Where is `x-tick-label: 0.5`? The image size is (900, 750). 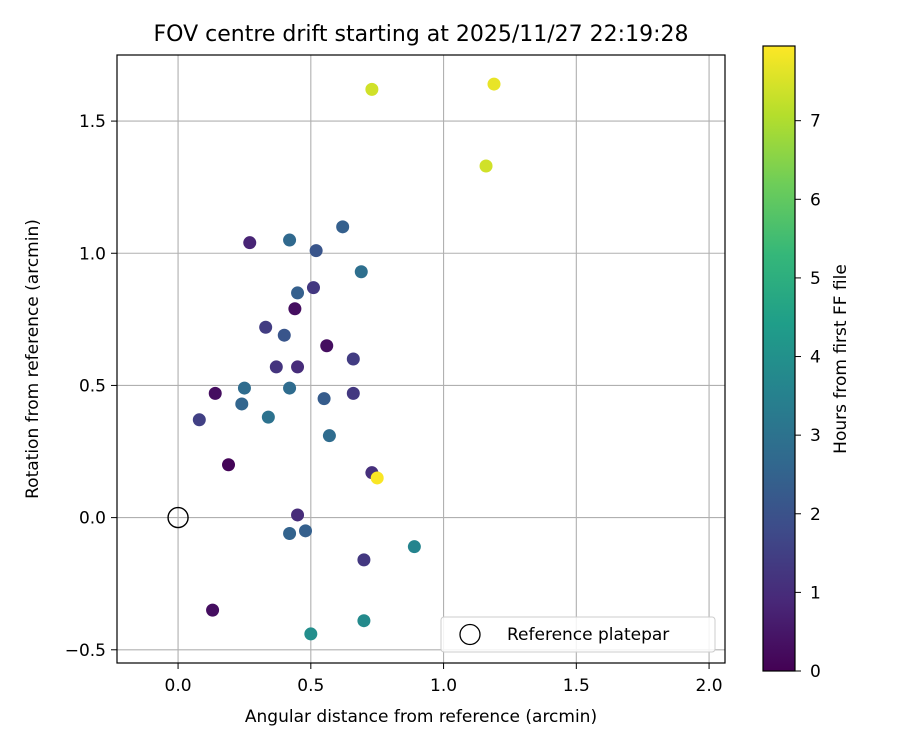
x-tick-label: 0.5 is located at coordinates (310, 686).